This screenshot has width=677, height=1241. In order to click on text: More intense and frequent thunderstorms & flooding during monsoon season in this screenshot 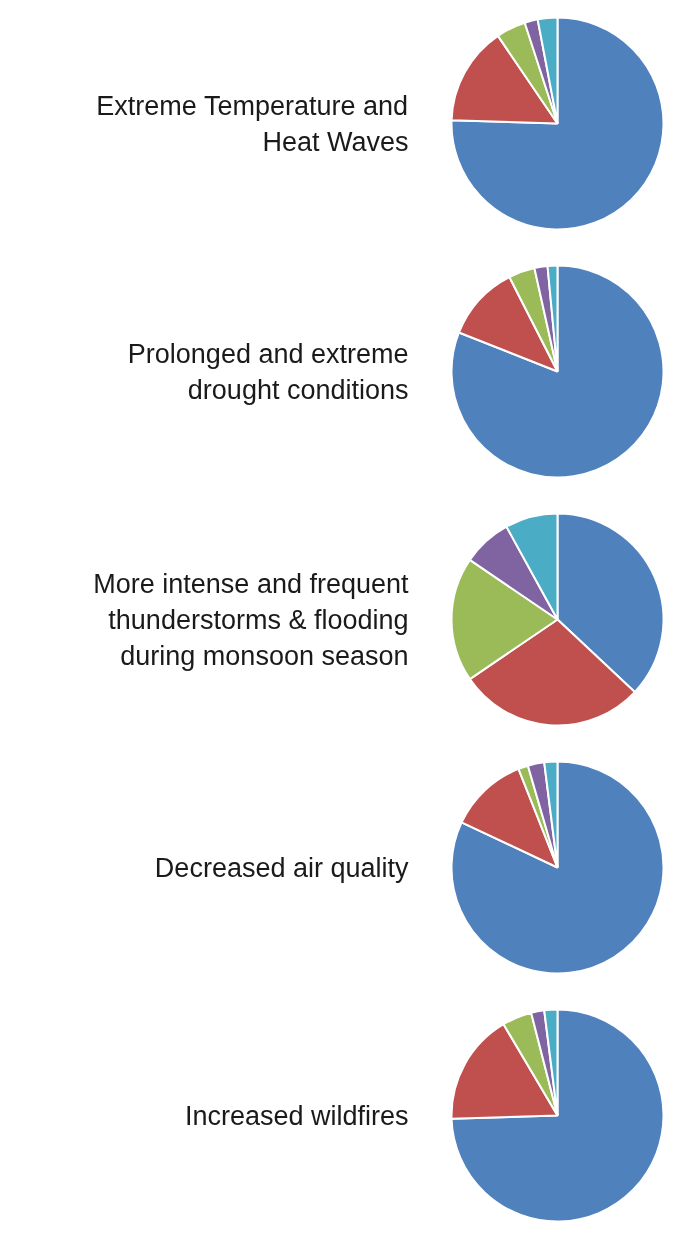, I will do `click(251, 619)`.